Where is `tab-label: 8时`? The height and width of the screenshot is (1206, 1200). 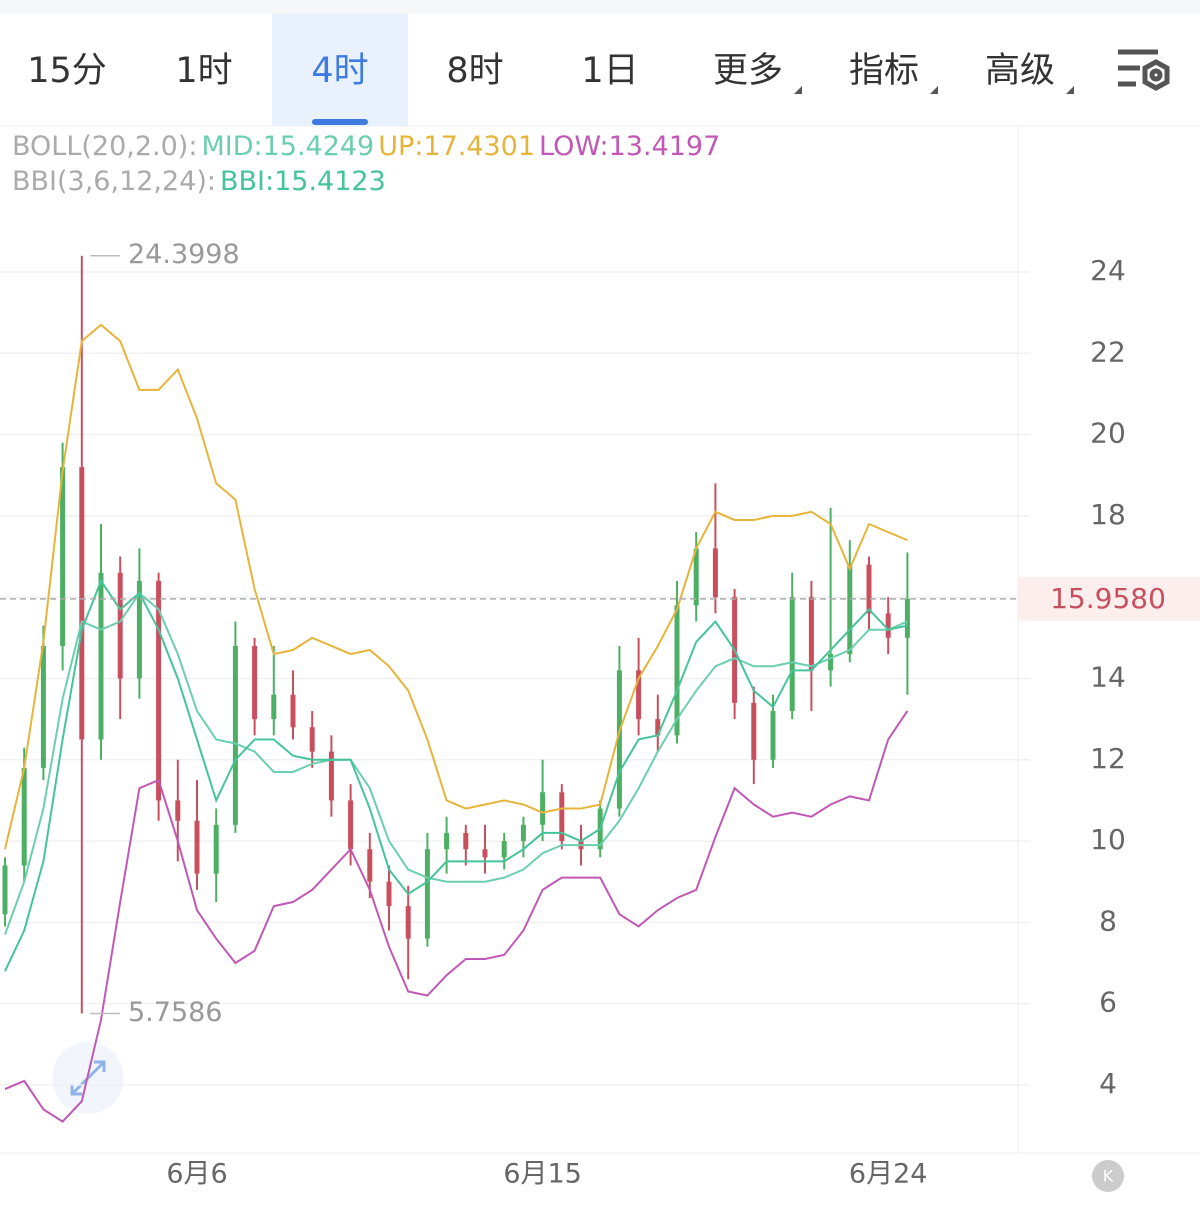
tab-label: 8时 is located at coordinates (474, 71).